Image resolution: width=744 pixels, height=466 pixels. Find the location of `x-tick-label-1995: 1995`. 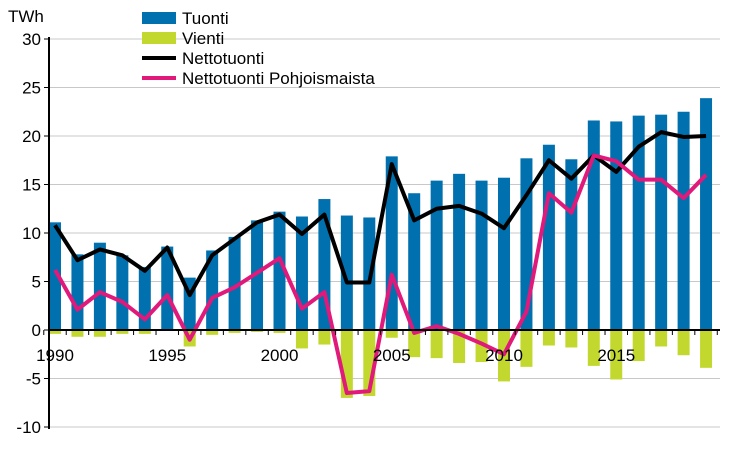

x-tick-label-1995: 1995 is located at coordinates (167, 355).